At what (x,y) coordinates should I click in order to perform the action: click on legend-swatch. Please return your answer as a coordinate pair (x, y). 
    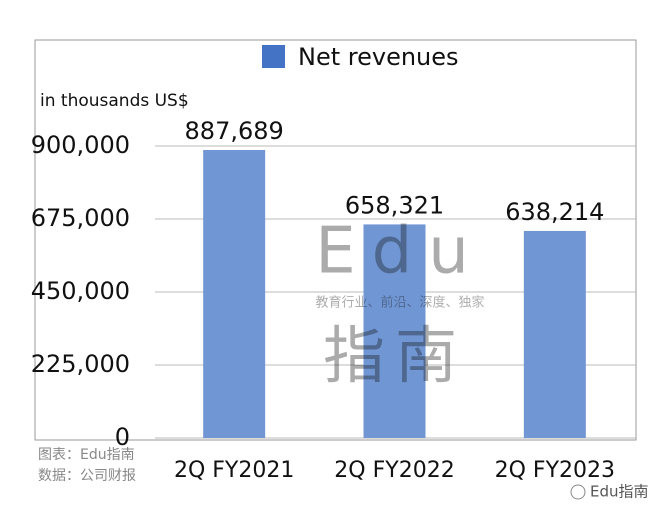
    Looking at the image, I should click on (273, 56).